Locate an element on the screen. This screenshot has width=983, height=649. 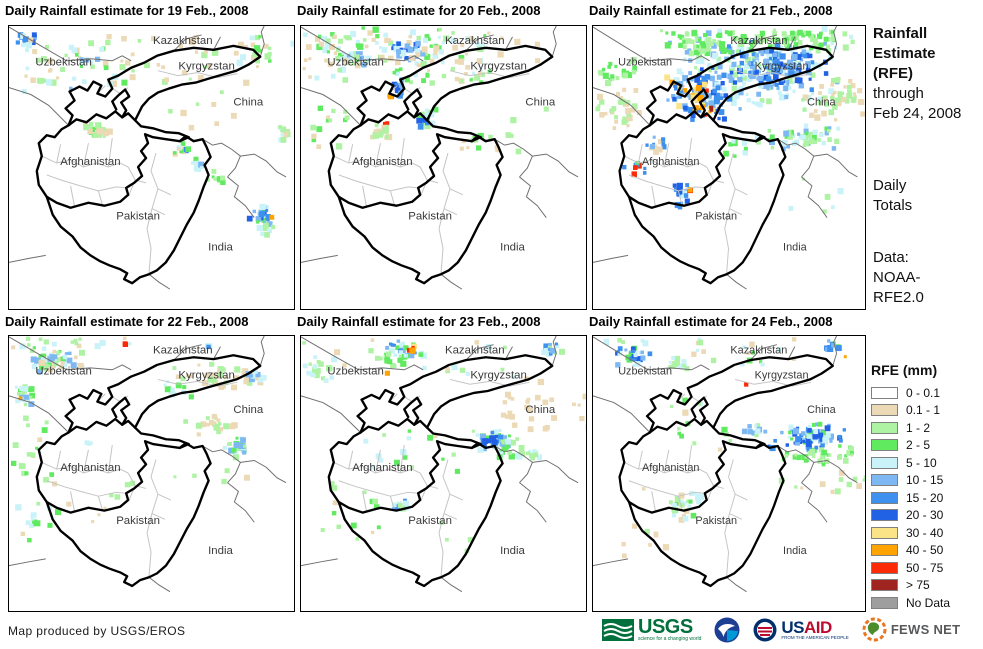
legend-item: 30 - 40 is located at coordinates (926, 533).